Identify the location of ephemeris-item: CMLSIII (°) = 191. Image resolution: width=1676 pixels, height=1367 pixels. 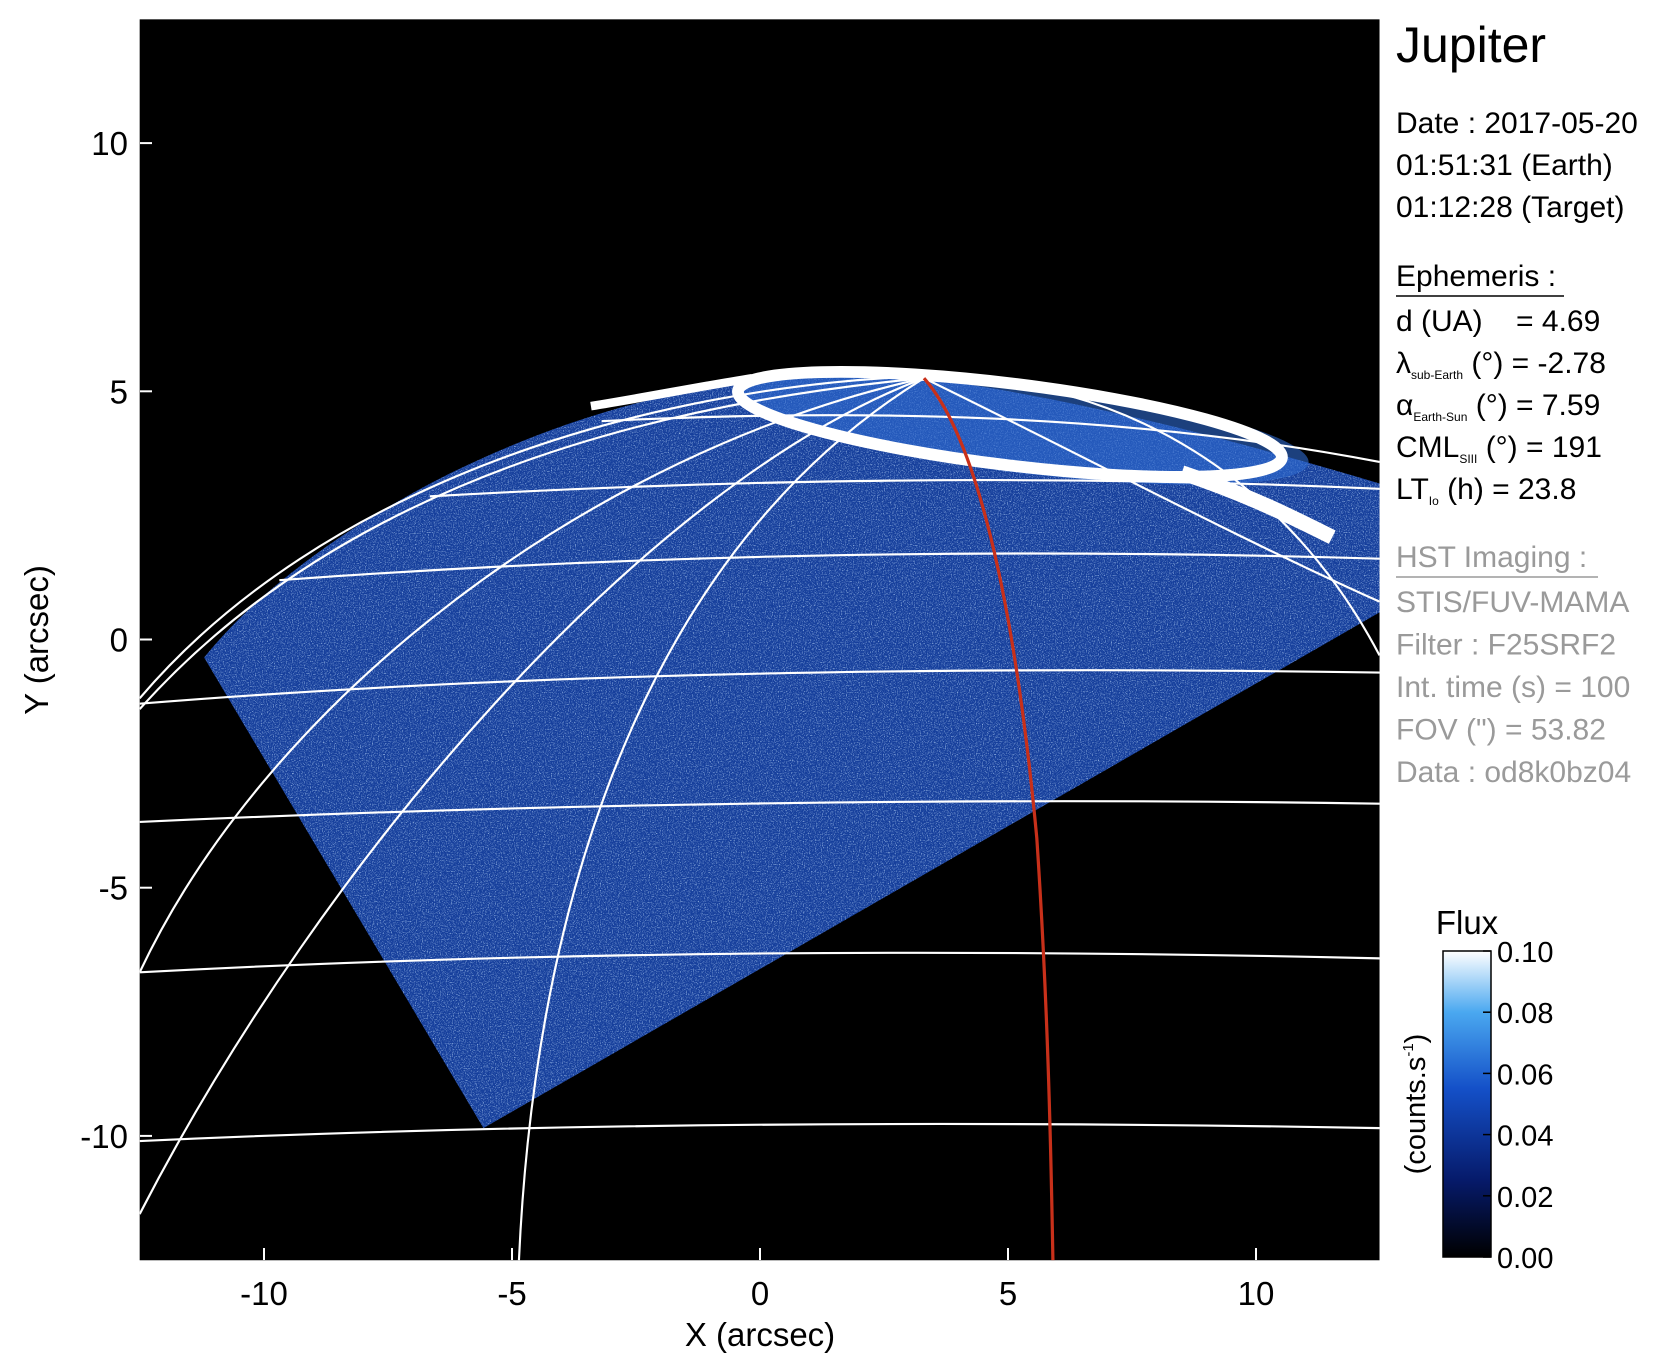
(1499, 448).